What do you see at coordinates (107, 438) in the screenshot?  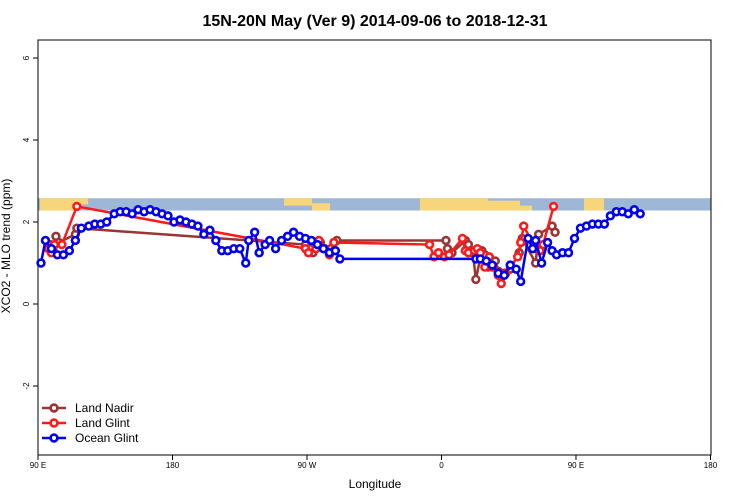 I see `legend-label: Ocean Glint` at bounding box center [107, 438].